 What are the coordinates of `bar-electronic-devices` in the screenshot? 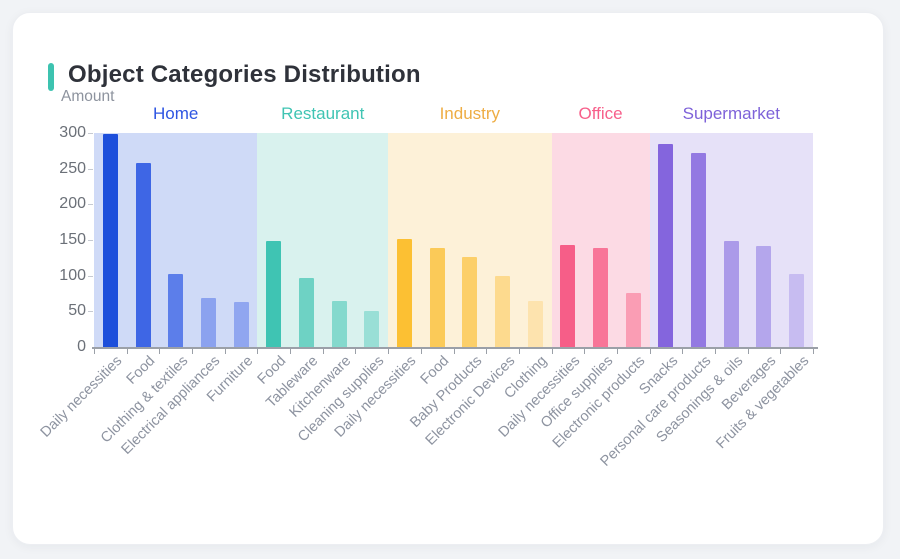 It's located at (503, 311).